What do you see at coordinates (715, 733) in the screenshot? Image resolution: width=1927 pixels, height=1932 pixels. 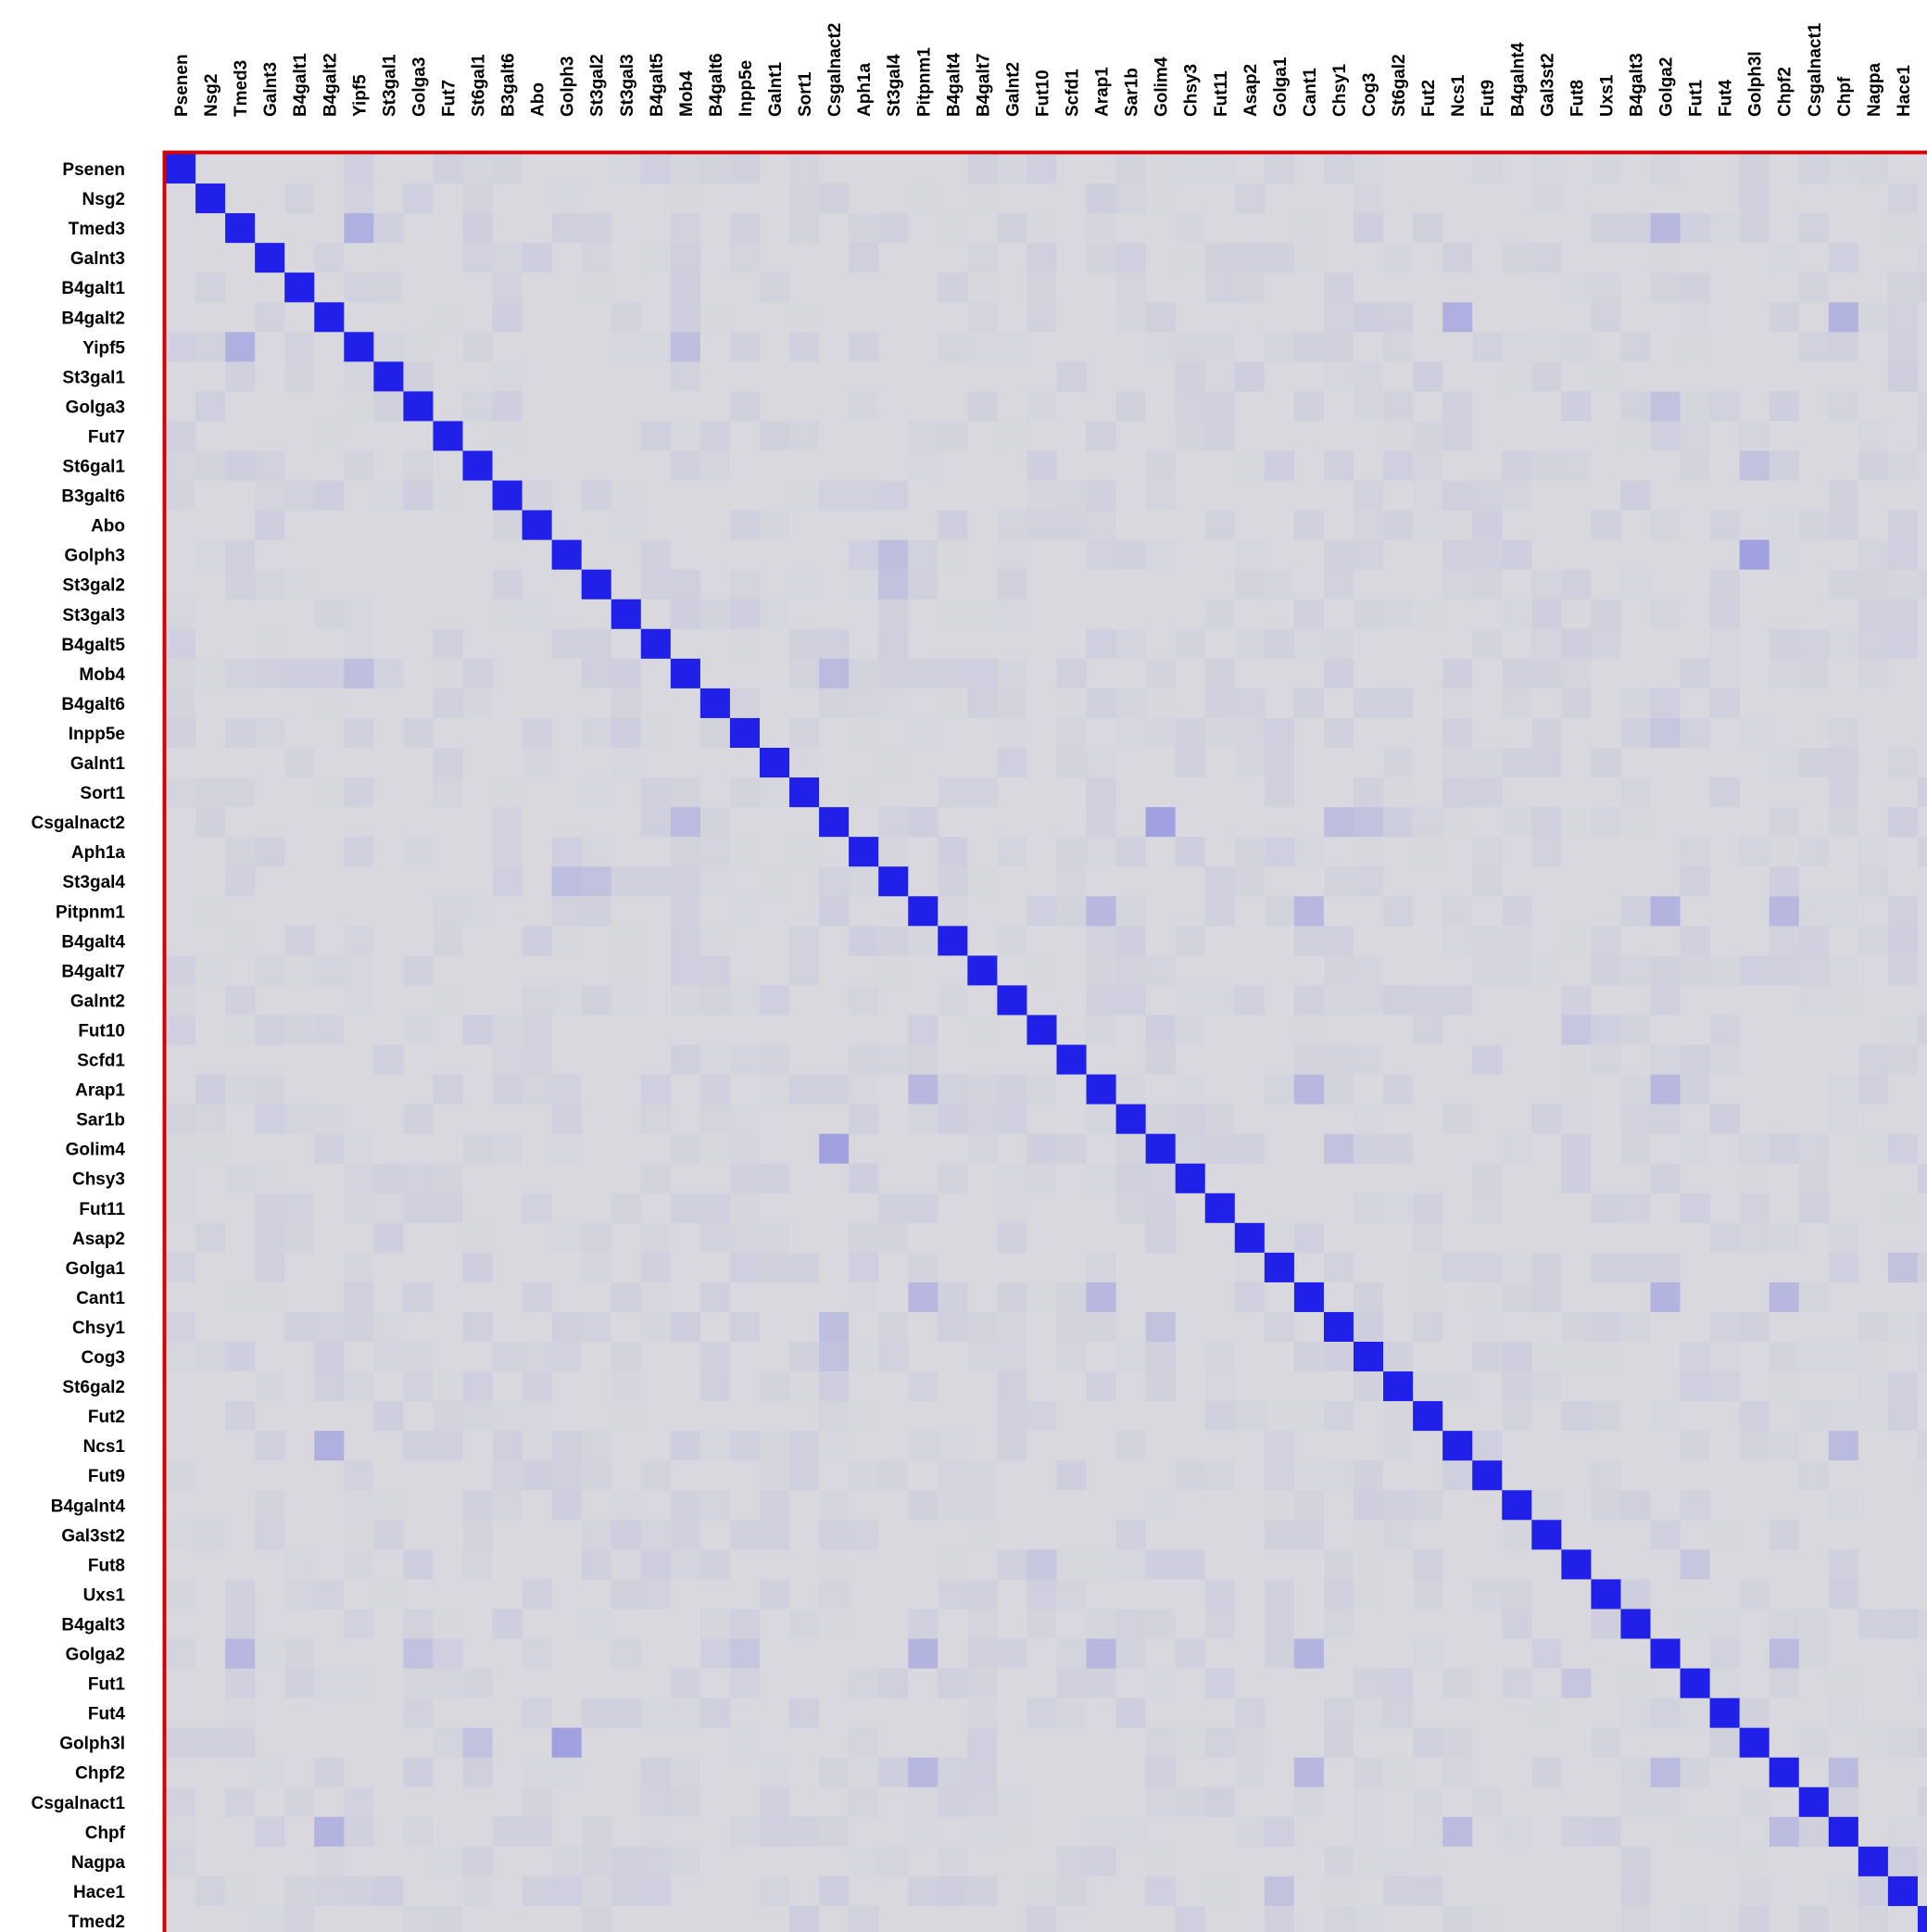 I see `heatmap-cell-Inpp5e-B4galt6` at bounding box center [715, 733].